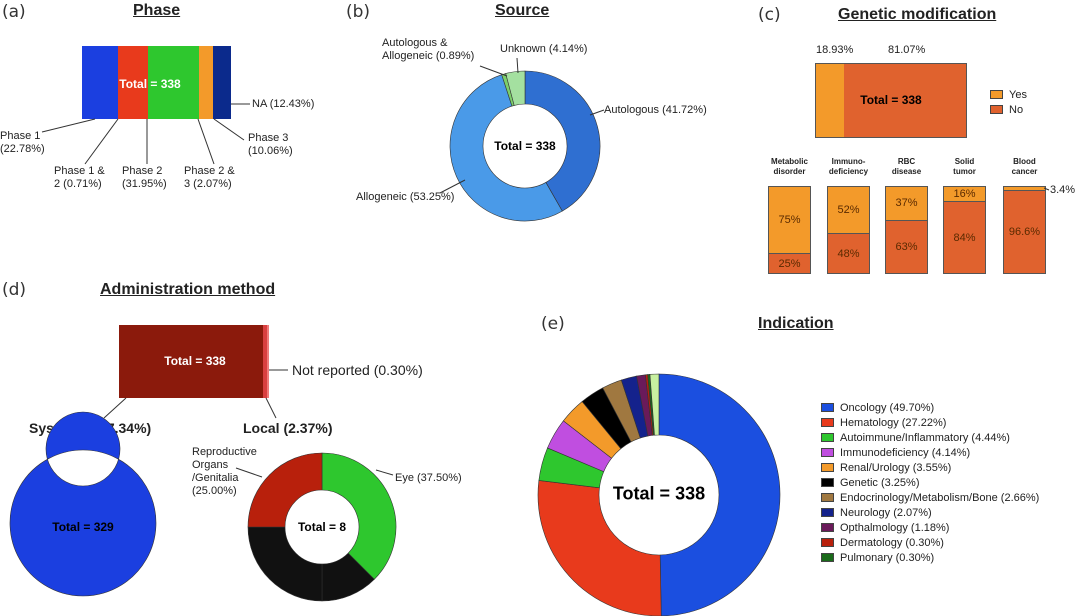  I want to click on source-unknown-label: Unknown (4.14%), so click(544, 49).